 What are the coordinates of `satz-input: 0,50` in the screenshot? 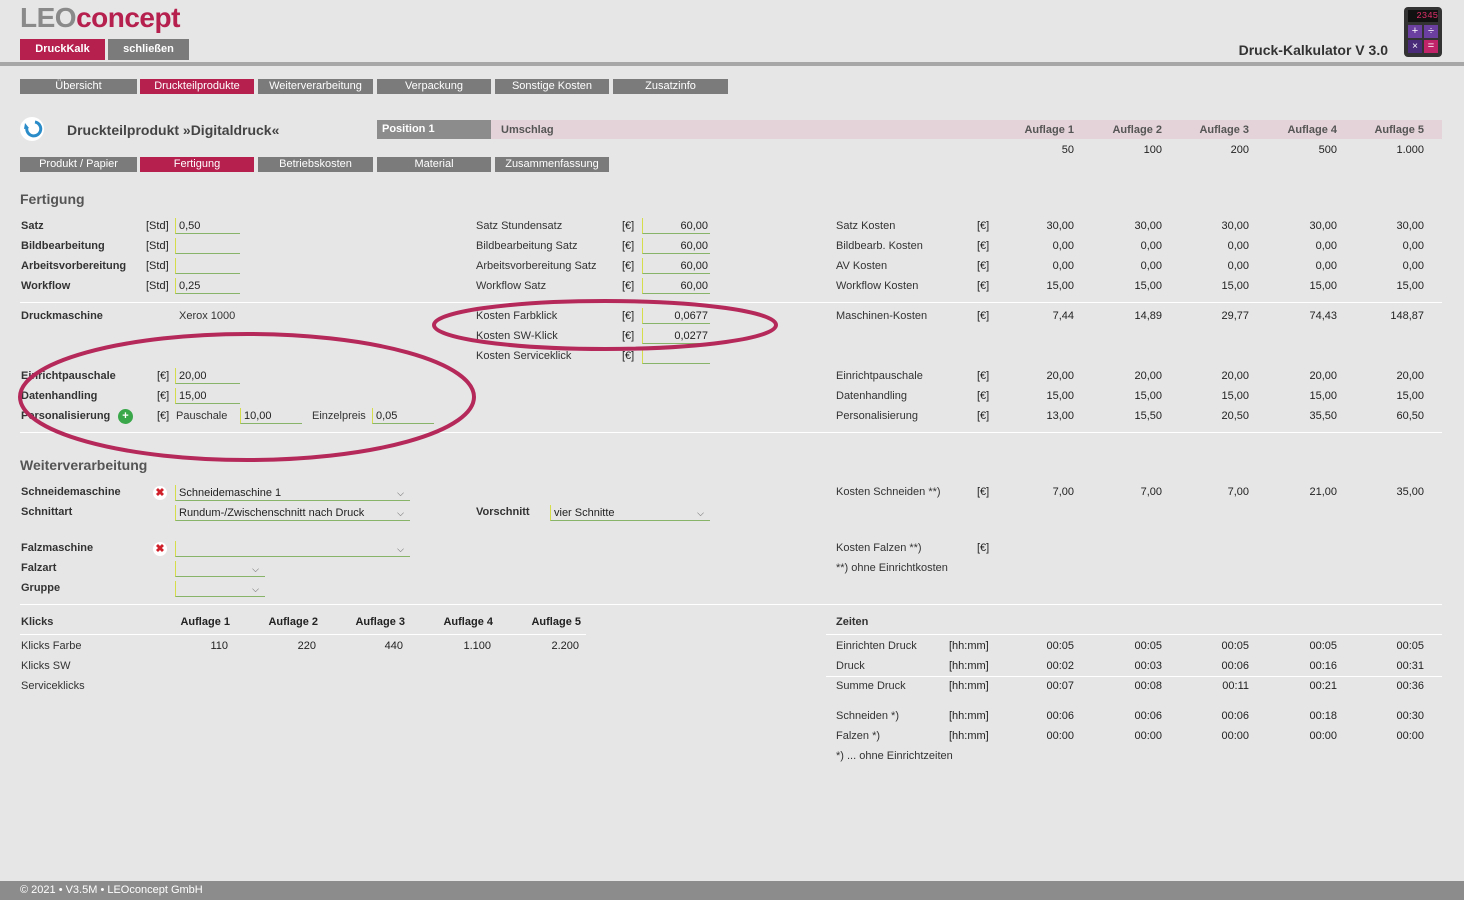 It's located at (207, 226).